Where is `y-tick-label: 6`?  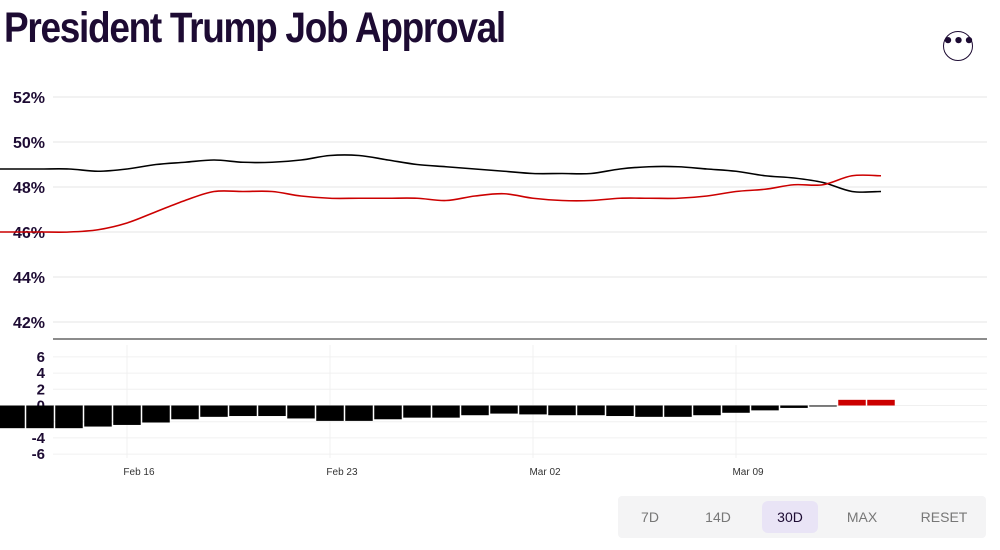 y-tick-label: 6 is located at coordinates (41, 357).